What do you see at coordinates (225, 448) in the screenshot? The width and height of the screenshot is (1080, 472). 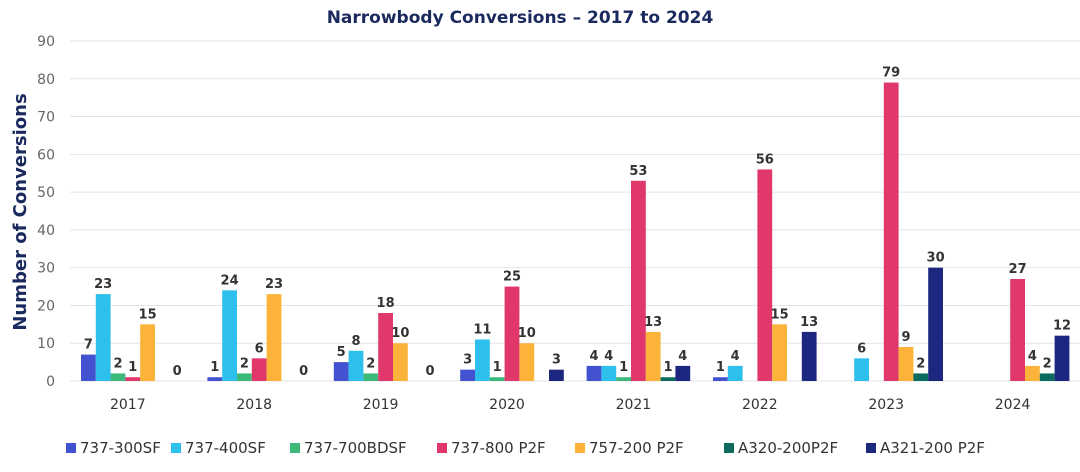 I see `legend-entry: 737-400SF` at bounding box center [225, 448].